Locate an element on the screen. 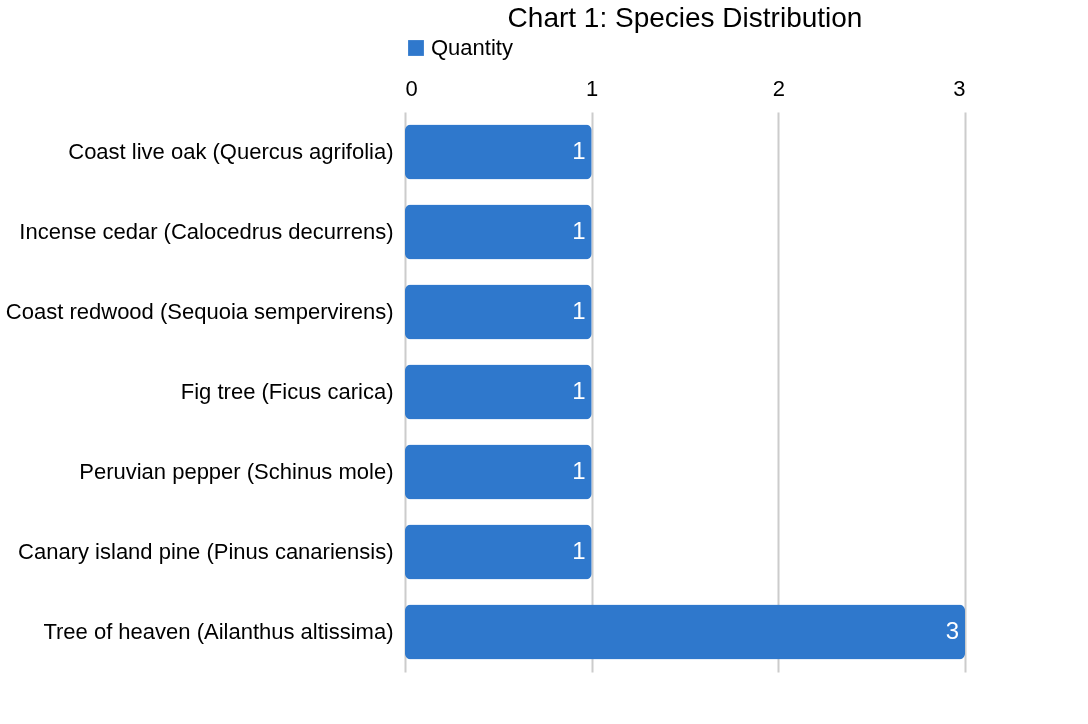 The image size is (1088, 724). legend-label: Quantity is located at coordinates (472, 47).